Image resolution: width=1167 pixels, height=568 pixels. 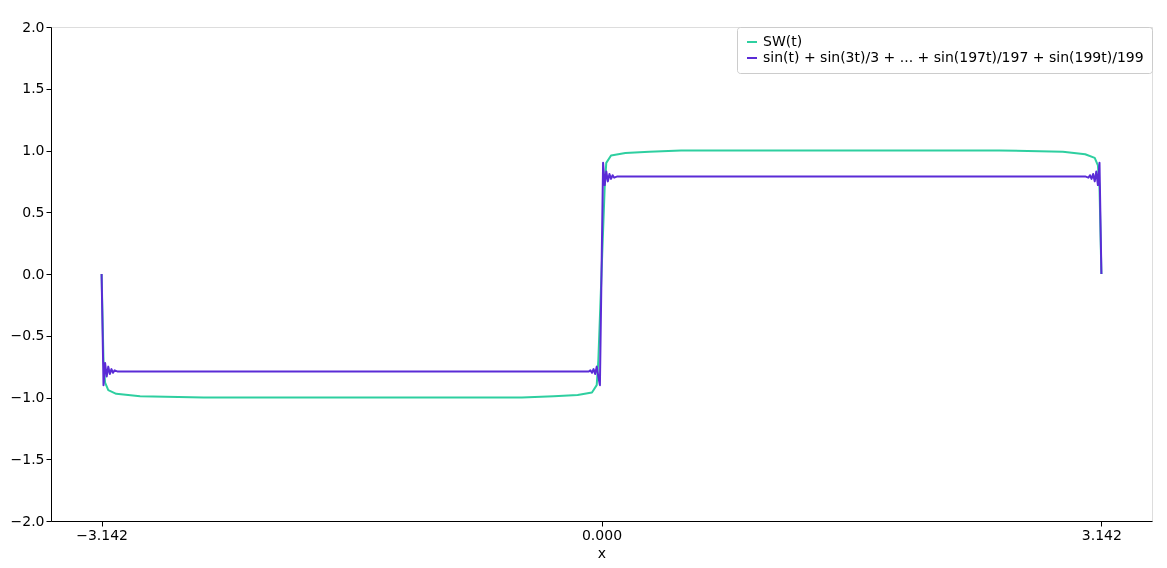 I want to click on legend-label: SW(t), so click(x=783, y=41).